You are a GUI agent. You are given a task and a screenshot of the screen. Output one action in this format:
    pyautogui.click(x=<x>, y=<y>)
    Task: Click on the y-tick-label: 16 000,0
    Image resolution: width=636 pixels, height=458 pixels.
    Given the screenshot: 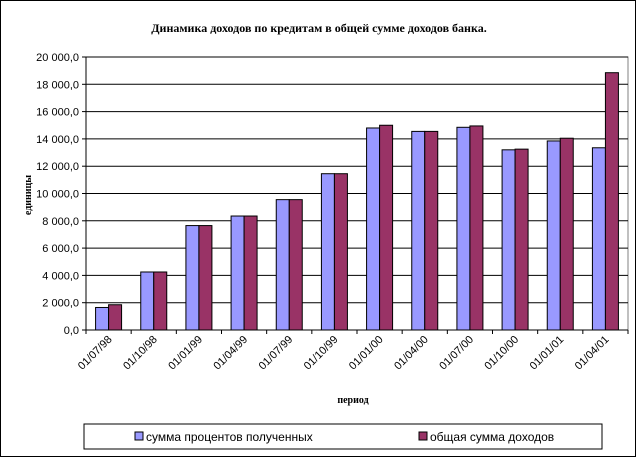 What is the action you would take?
    pyautogui.click(x=57, y=113)
    